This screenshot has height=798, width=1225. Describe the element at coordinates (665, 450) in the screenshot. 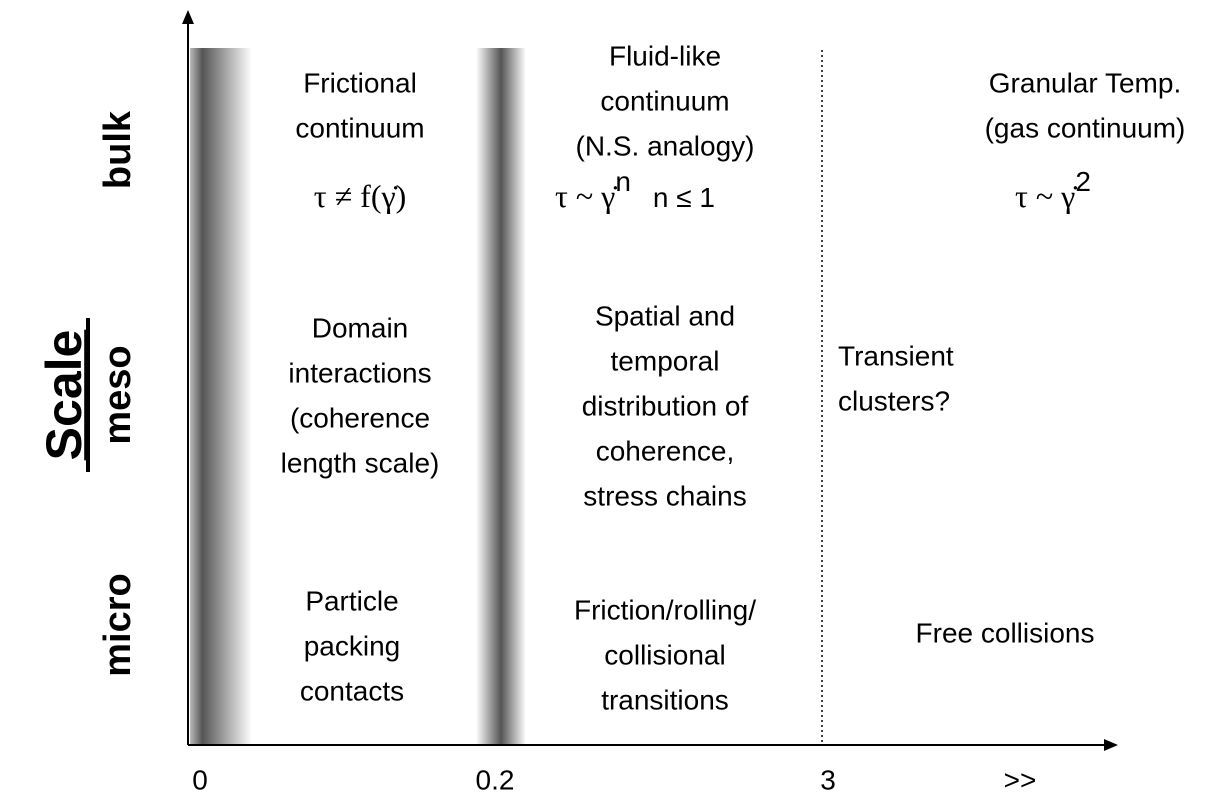

I see `cell-text: coherence,` at that location.